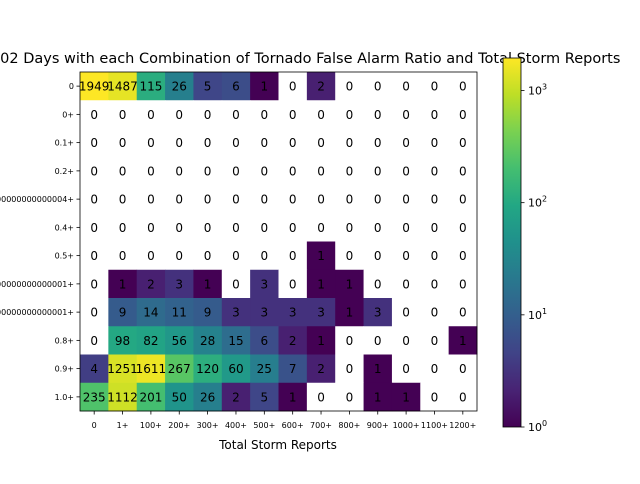 This screenshot has width=640, height=484. What do you see at coordinates (179, 425) in the screenshot?
I see `x-tick-label: 200+` at bounding box center [179, 425].